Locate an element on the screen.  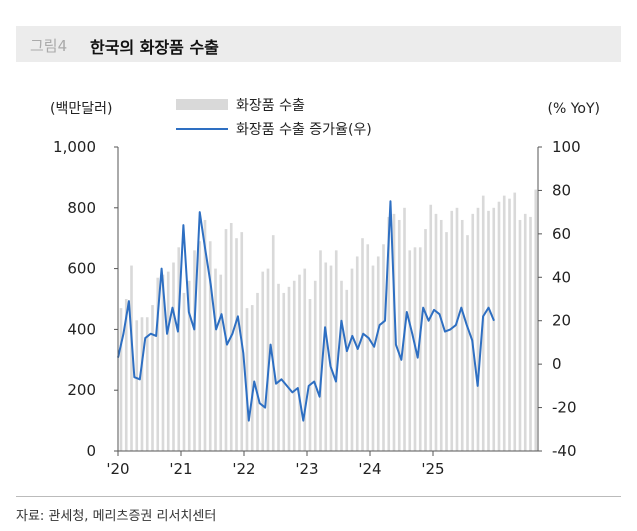
right-tick-label: -20 is located at coordinates (564, 408).